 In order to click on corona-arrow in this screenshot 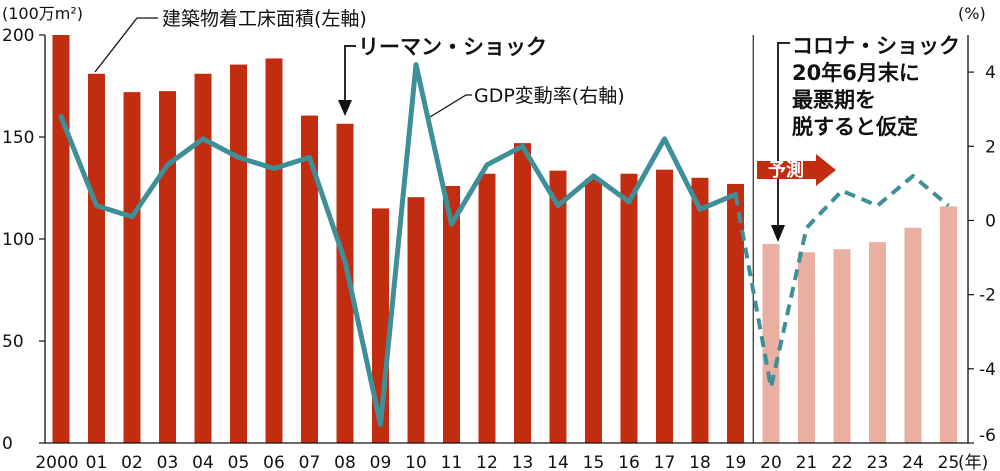, I will do `click(778, 233)`.